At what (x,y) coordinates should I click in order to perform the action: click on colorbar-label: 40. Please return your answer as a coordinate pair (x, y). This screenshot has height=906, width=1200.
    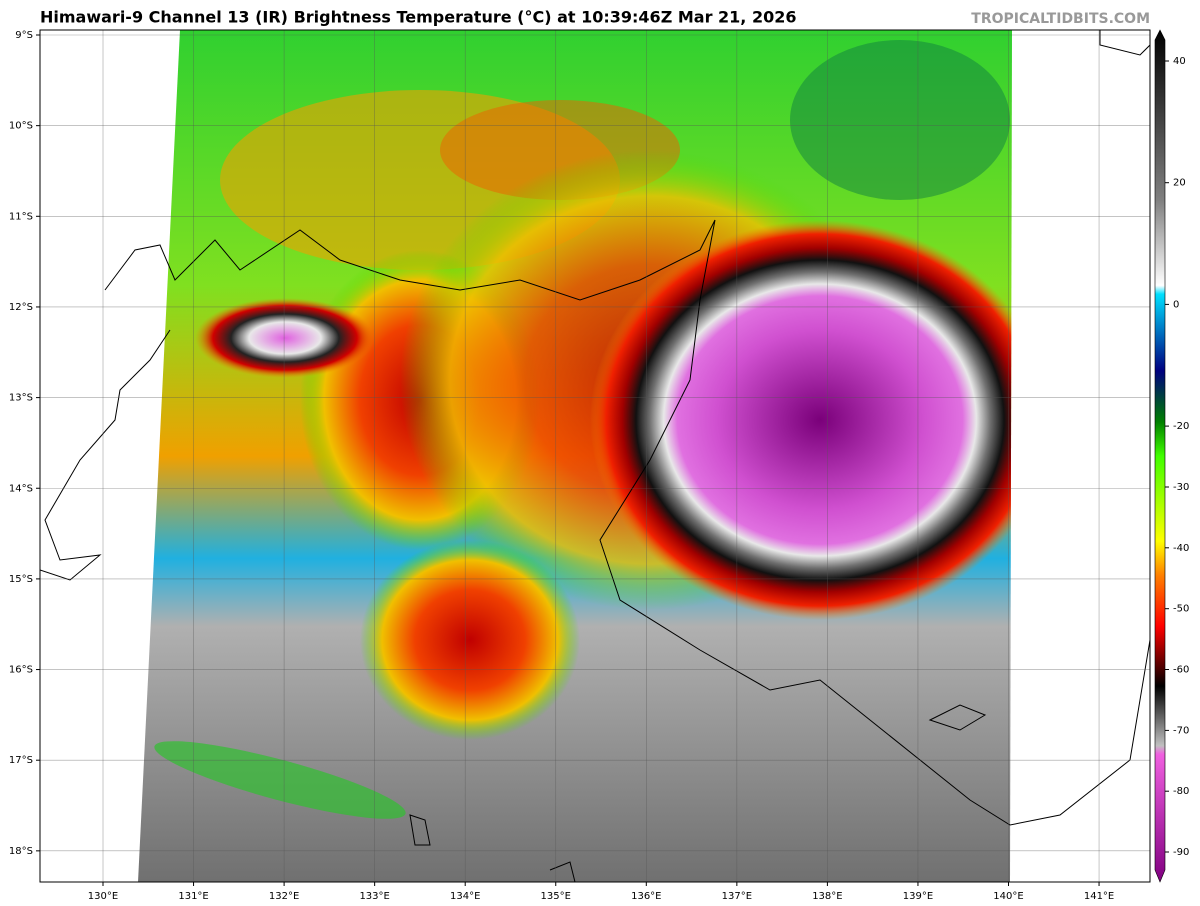
    Looking at the image, I should click on (1179, 61).